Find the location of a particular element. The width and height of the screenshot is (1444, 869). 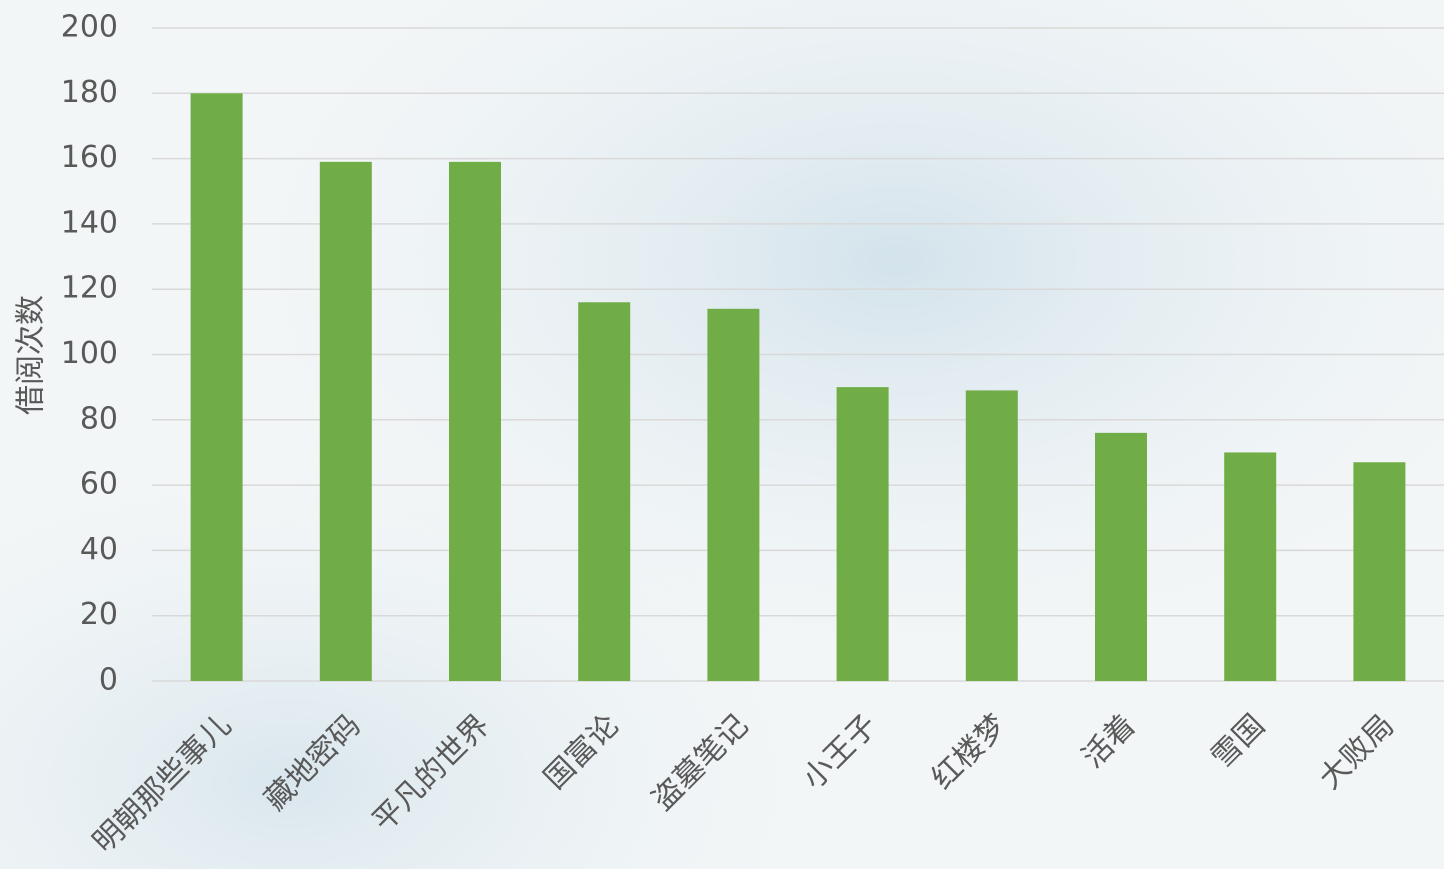

y-tick-label: 80 is located at coordinates (99, 418).